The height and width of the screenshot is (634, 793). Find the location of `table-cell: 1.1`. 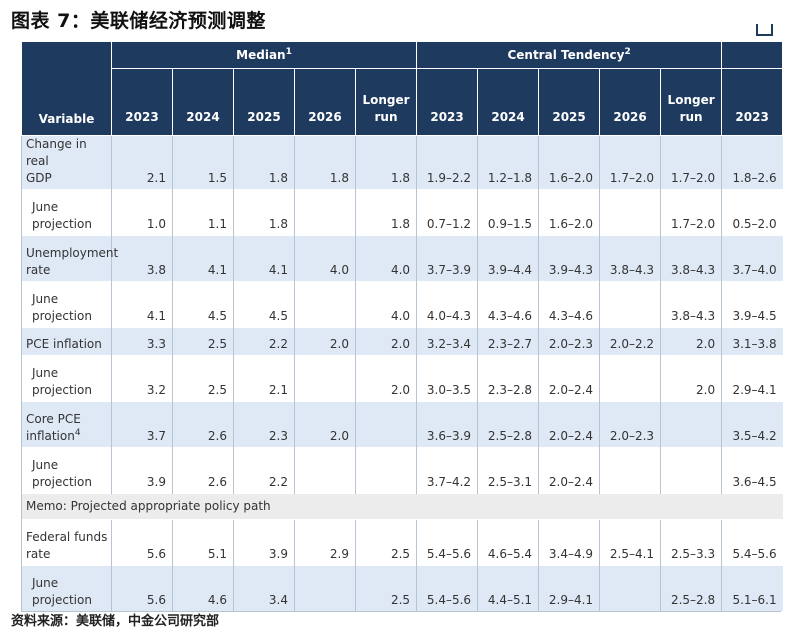

table-cell: 1.1 is located at coordinates (203, 212).